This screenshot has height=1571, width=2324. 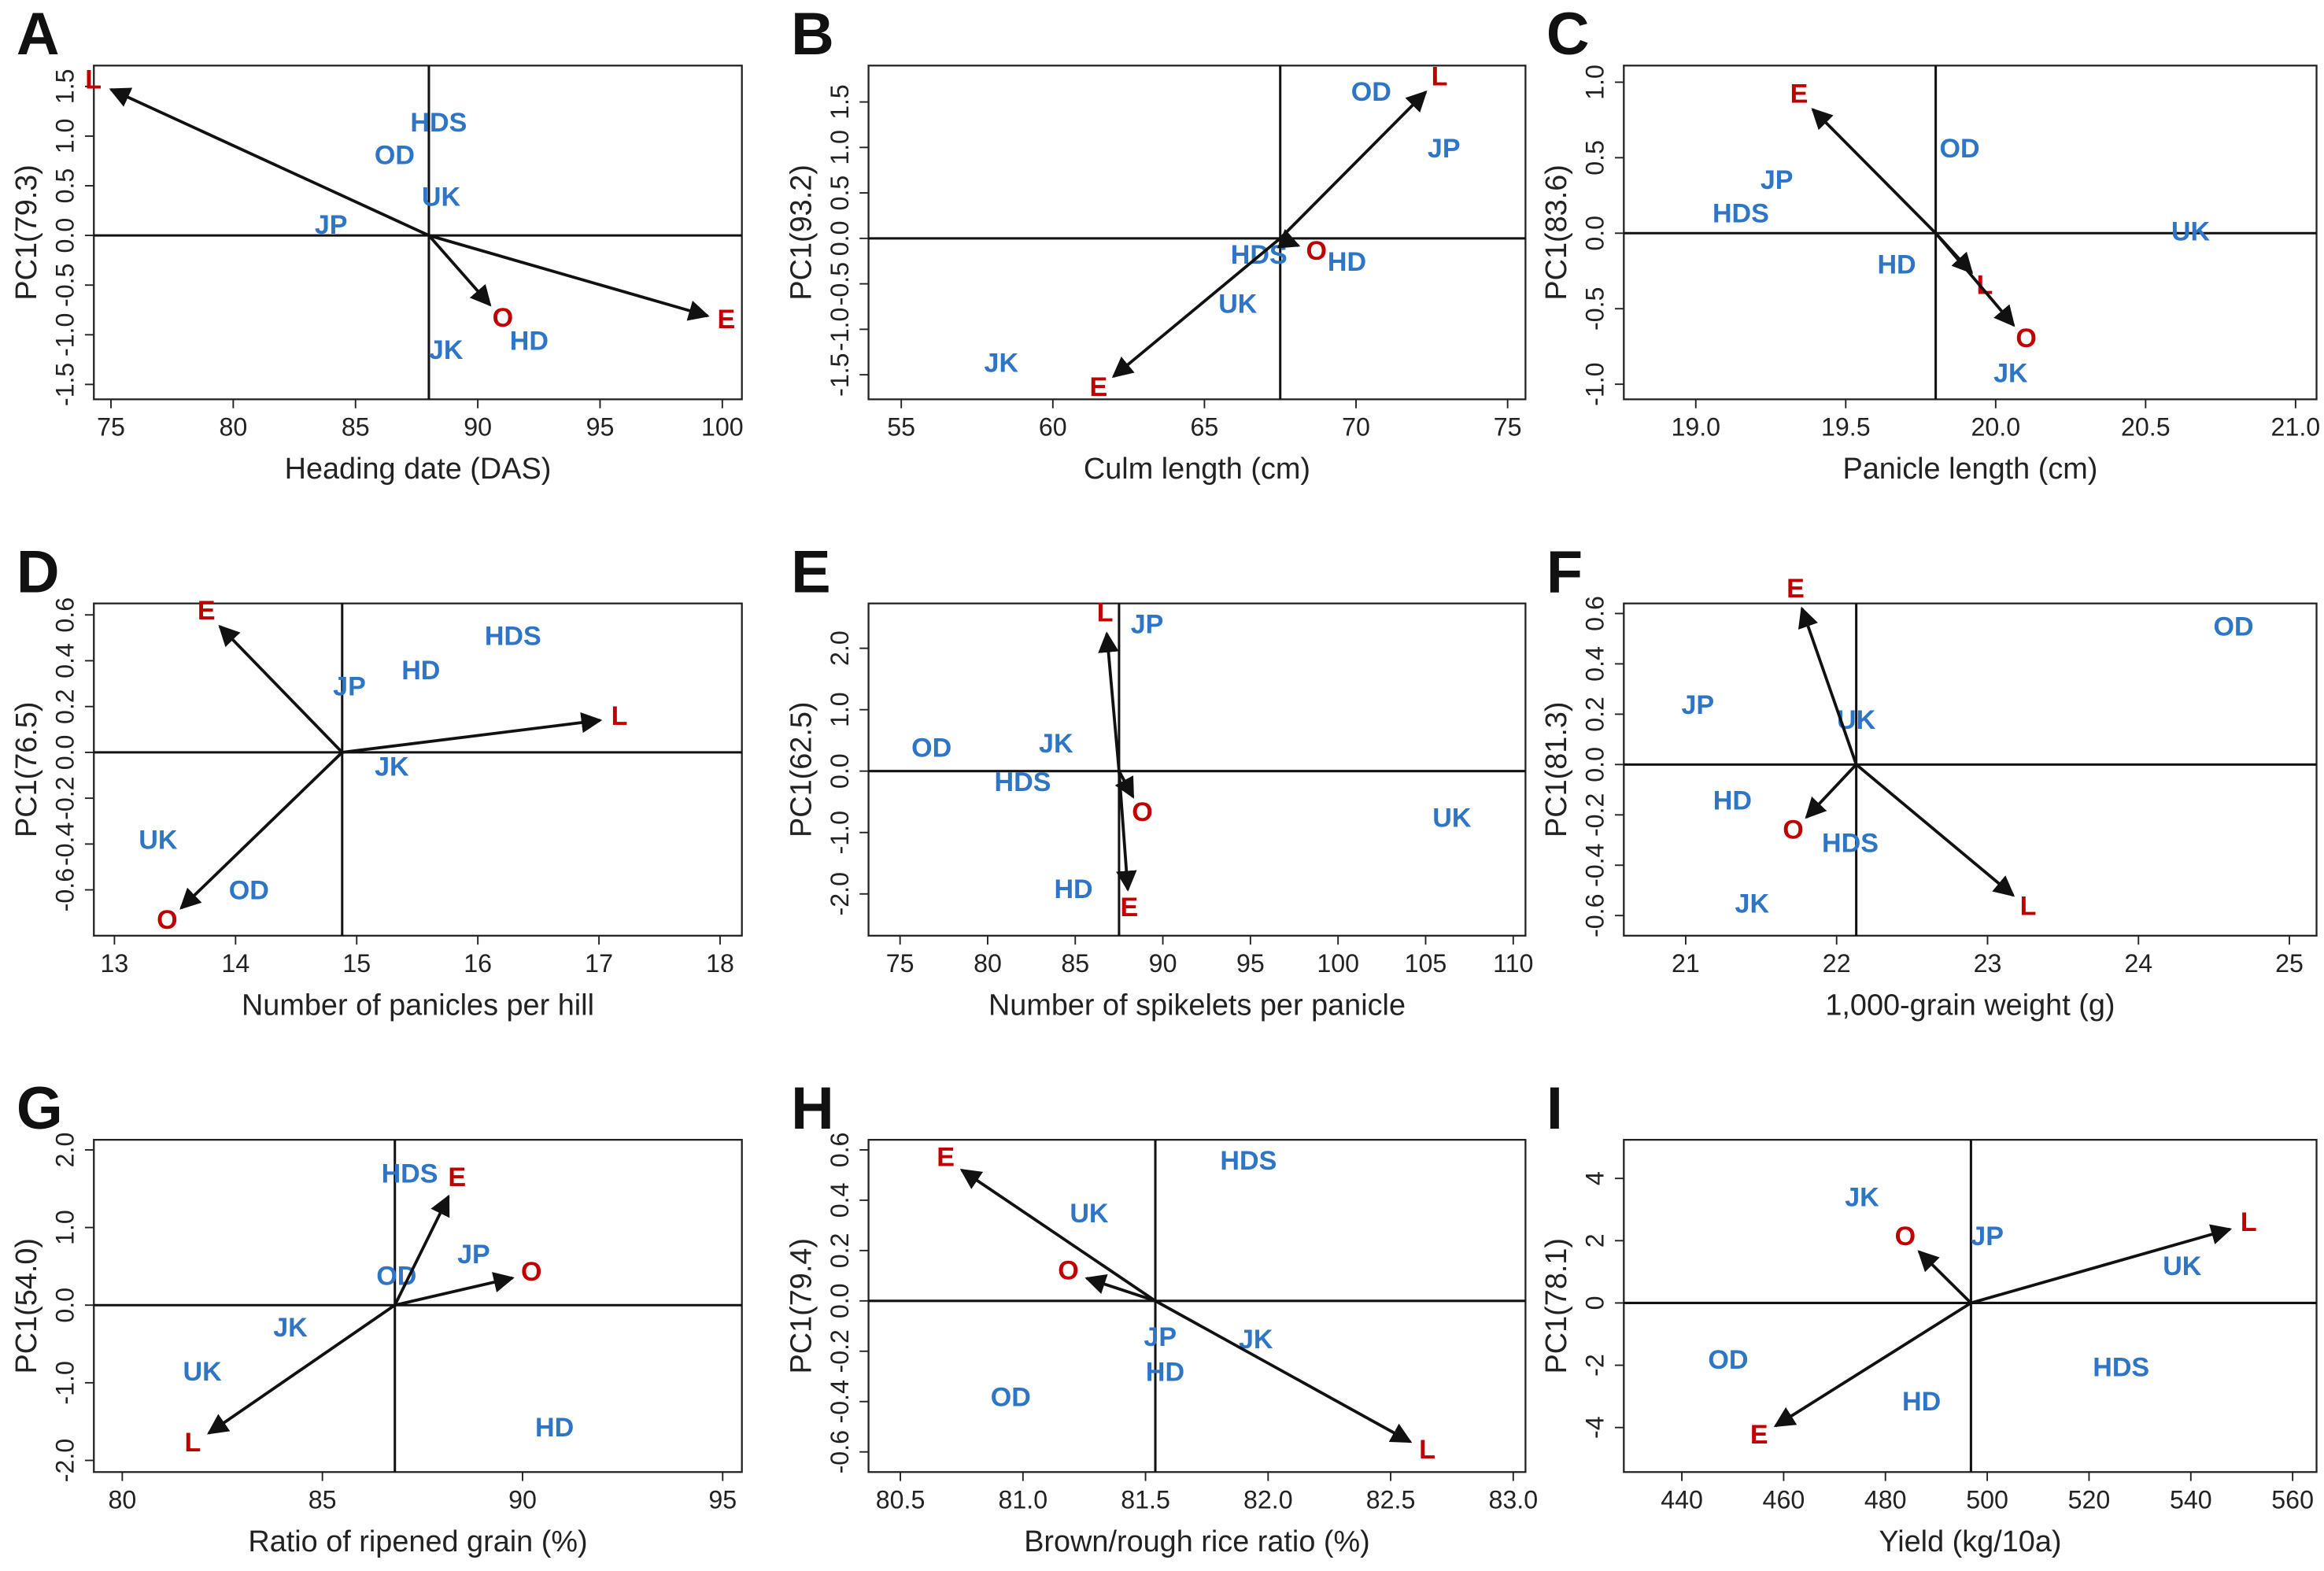 What do you see at coordinates (1564, 572) in the screenshot?
I see `panel-letter: F` at bounding box center [1564, 572].